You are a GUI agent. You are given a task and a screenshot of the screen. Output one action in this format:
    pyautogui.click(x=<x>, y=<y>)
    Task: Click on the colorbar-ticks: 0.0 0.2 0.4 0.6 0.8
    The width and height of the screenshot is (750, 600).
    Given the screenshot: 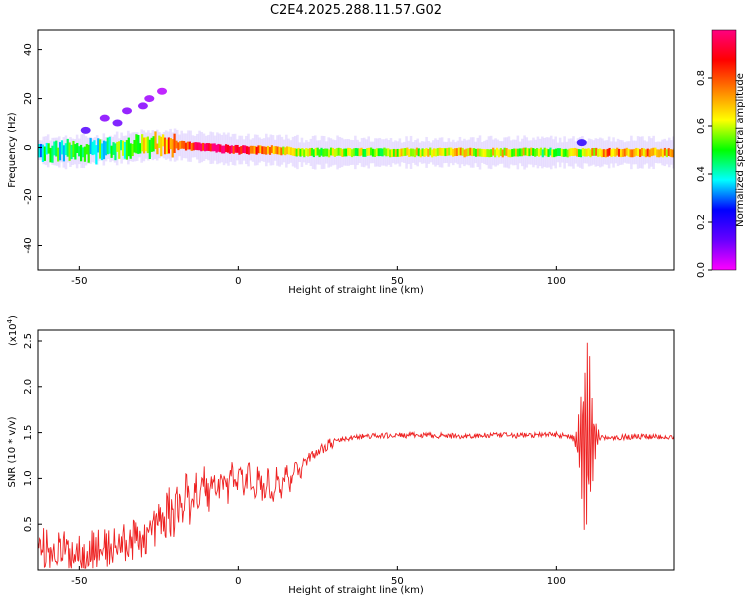 What is the action you would take?
    pyautogui.click(x=704, y=174)
    